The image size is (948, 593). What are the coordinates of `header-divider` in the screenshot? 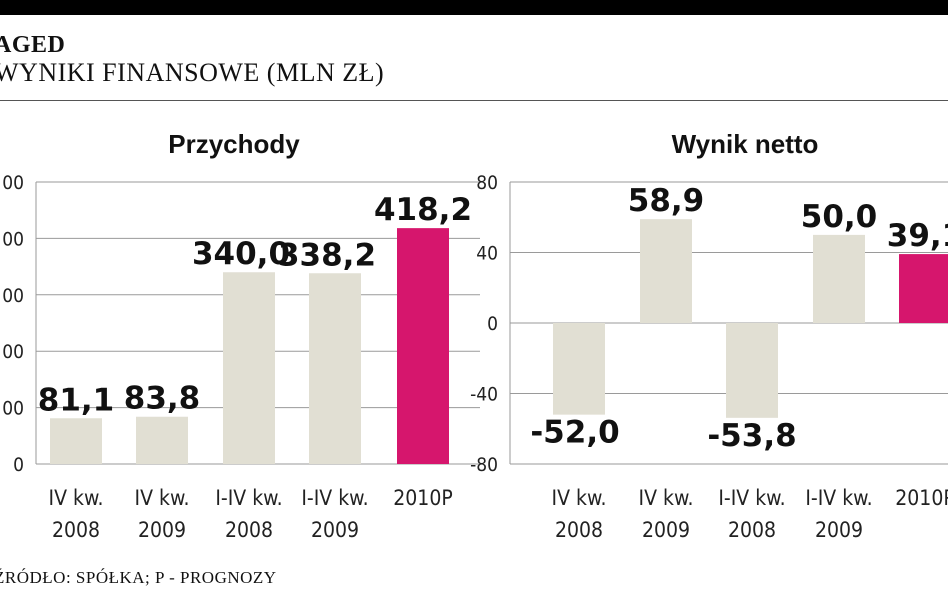 It's located at (474, 100).